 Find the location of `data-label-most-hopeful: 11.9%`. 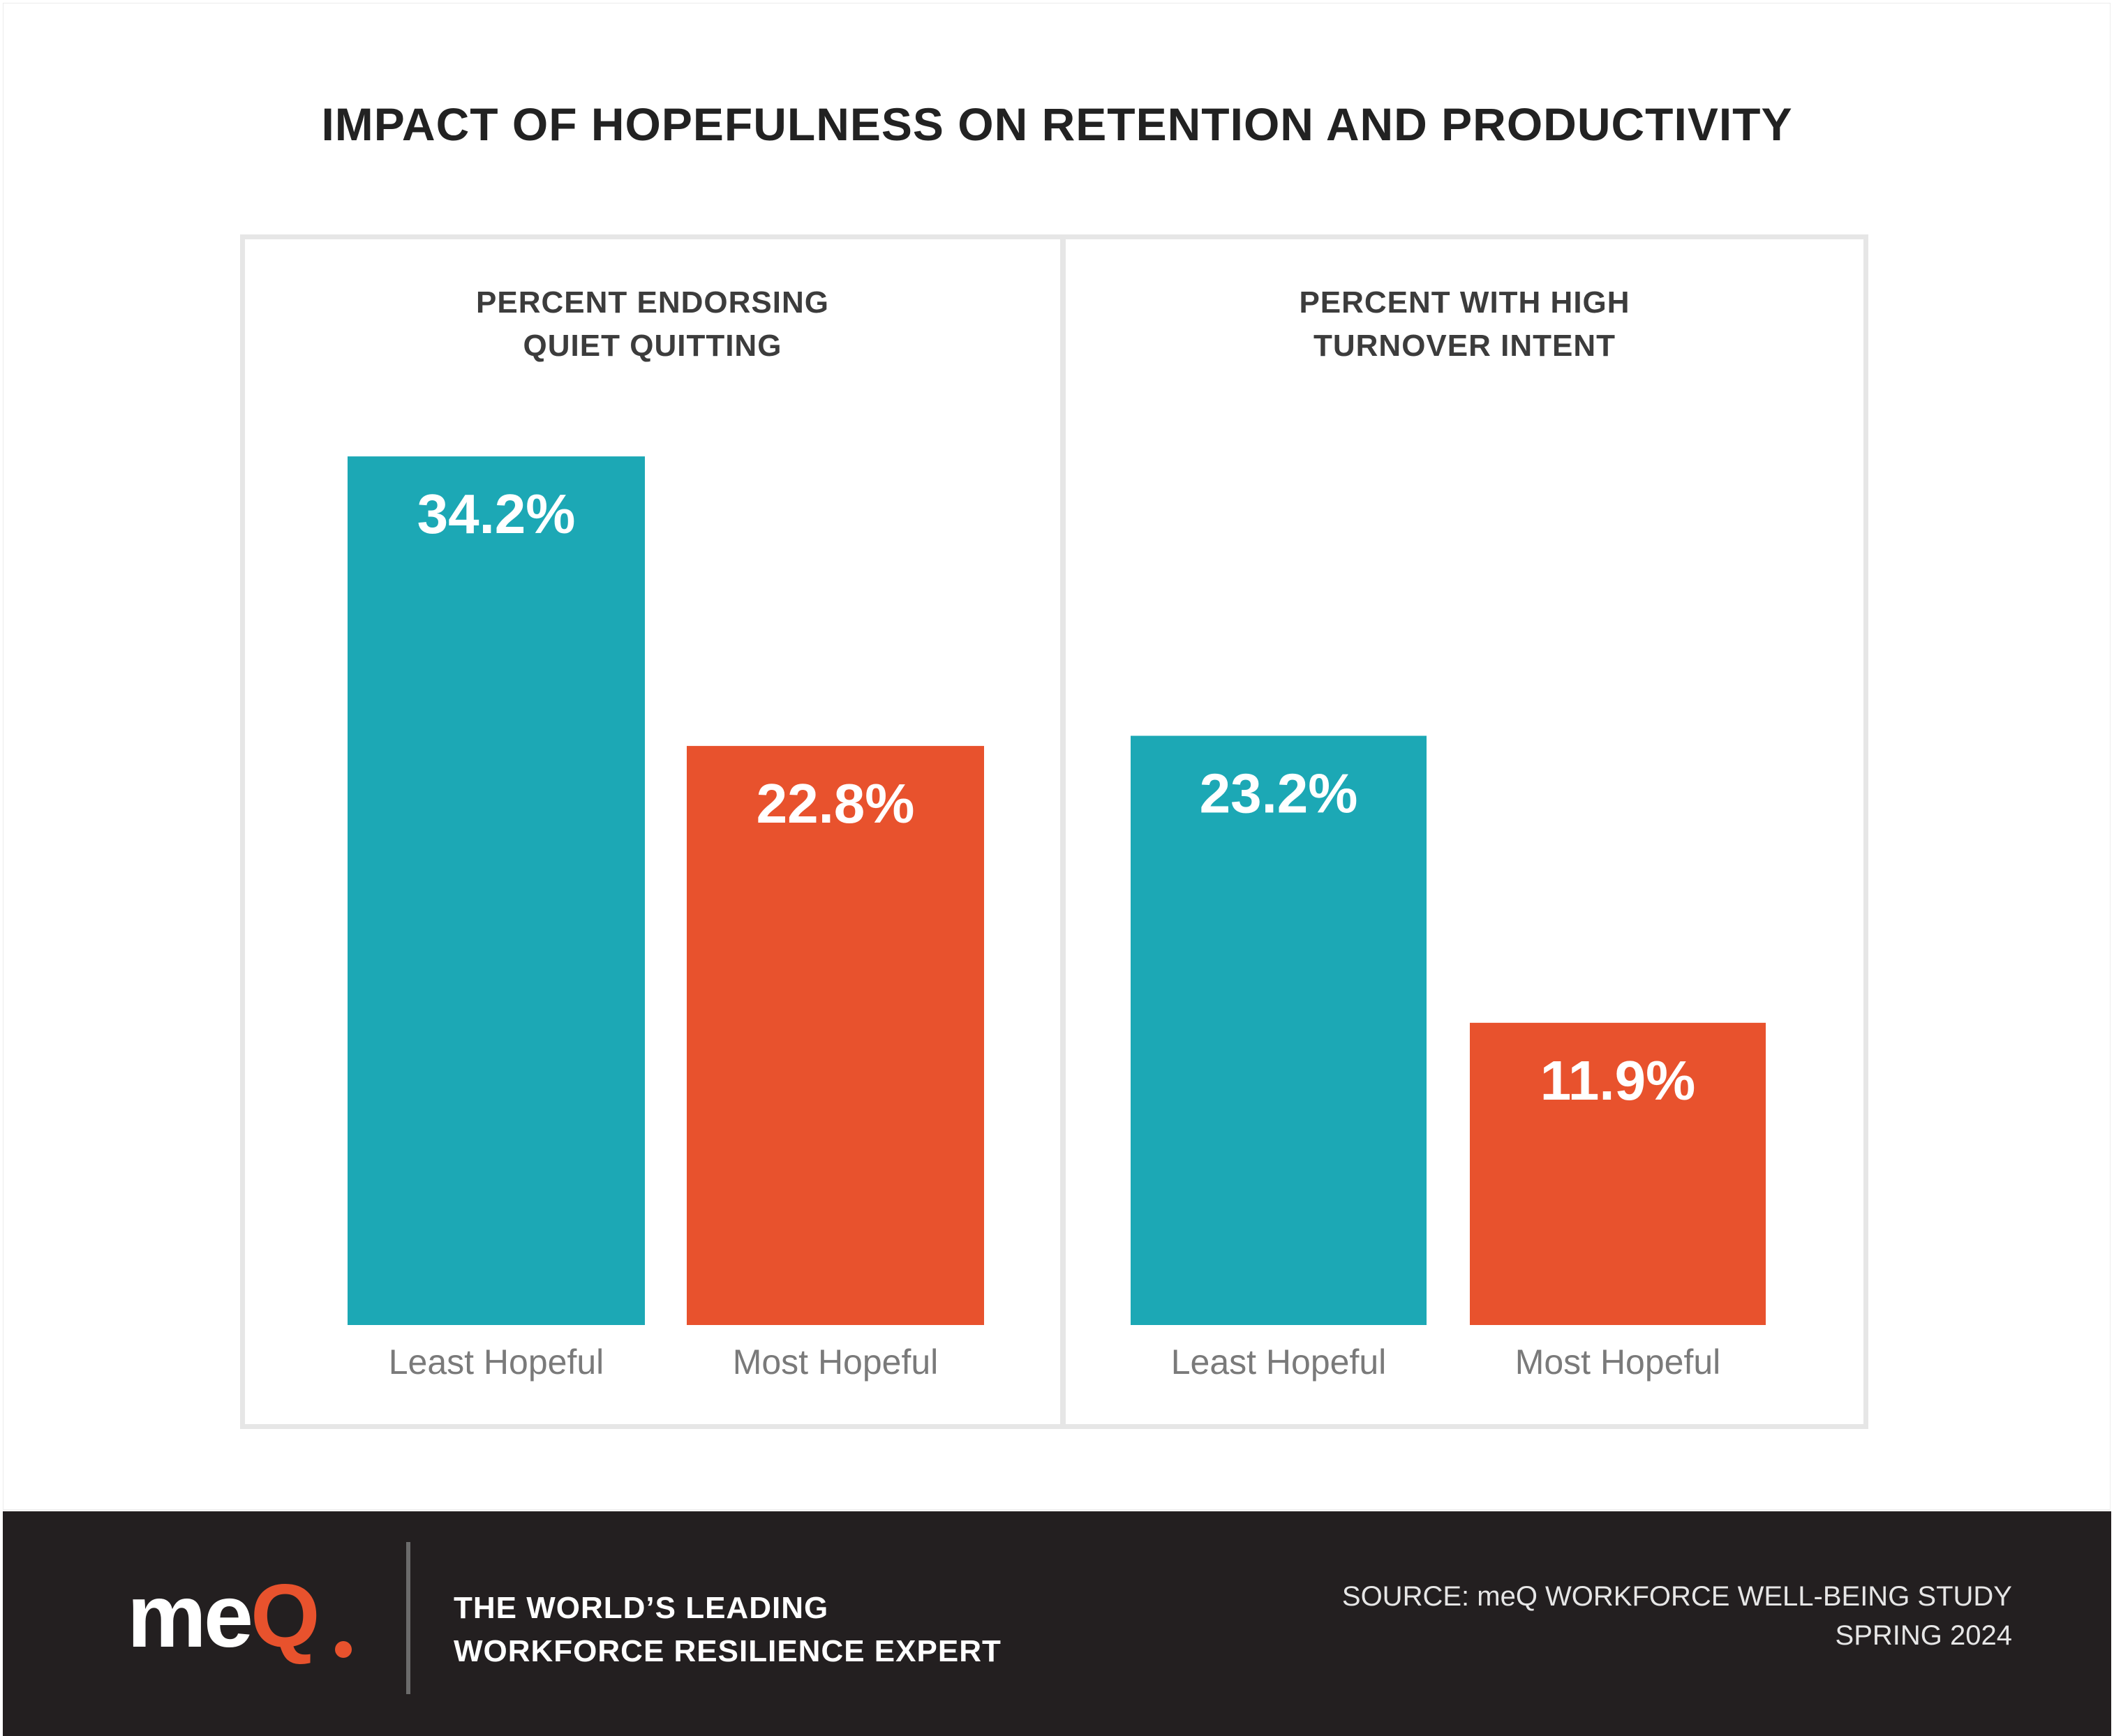

data-label-most-hopeful: 11.9% is located at coordinates (1617, 1080).